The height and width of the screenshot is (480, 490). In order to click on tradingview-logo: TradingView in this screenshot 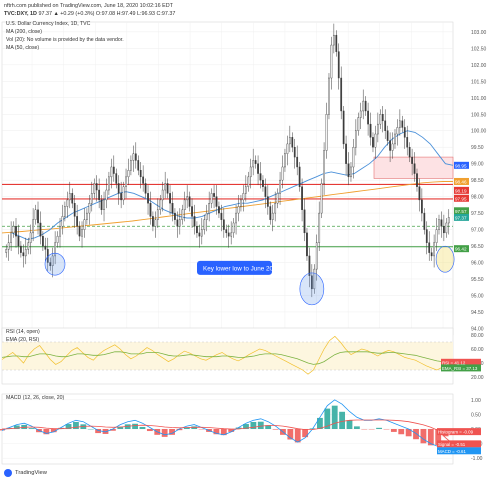, I will do `click(25, 473)`.